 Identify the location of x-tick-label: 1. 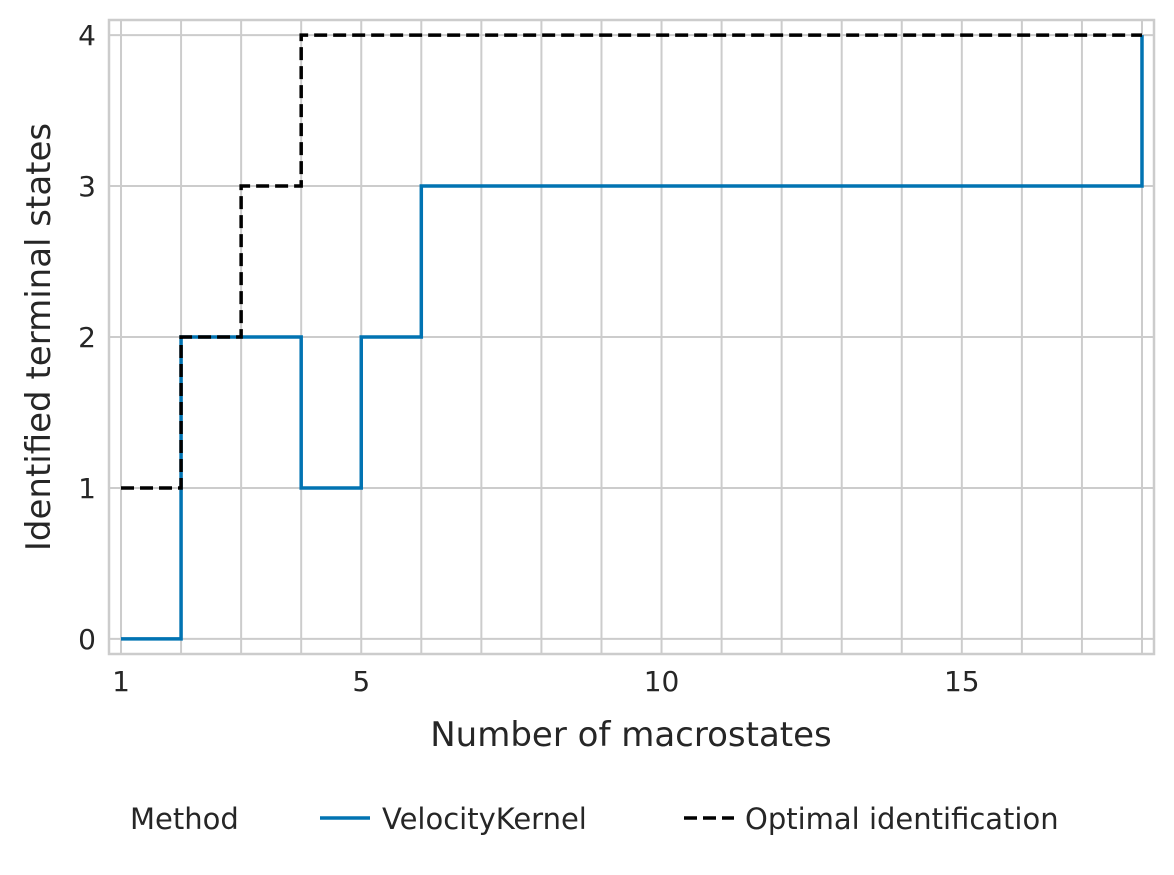
(121, 681).